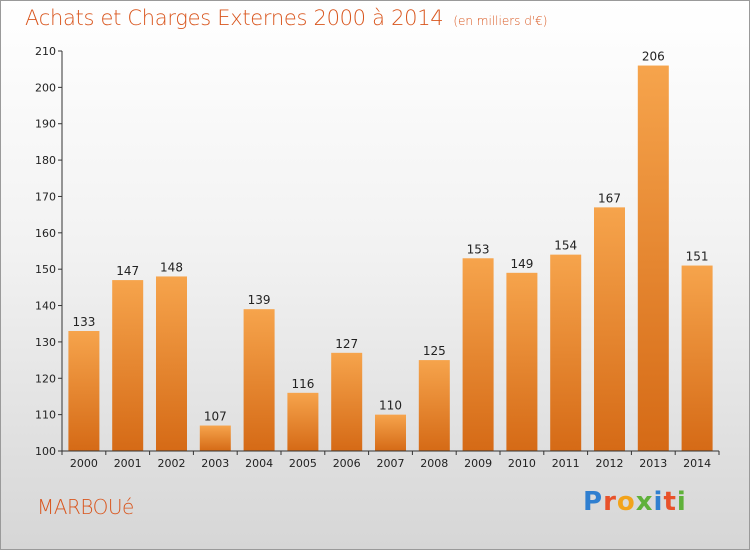  Describe the element at coordinates (670, 502) in the screenshot. I see `logo-letter: t` at that location.